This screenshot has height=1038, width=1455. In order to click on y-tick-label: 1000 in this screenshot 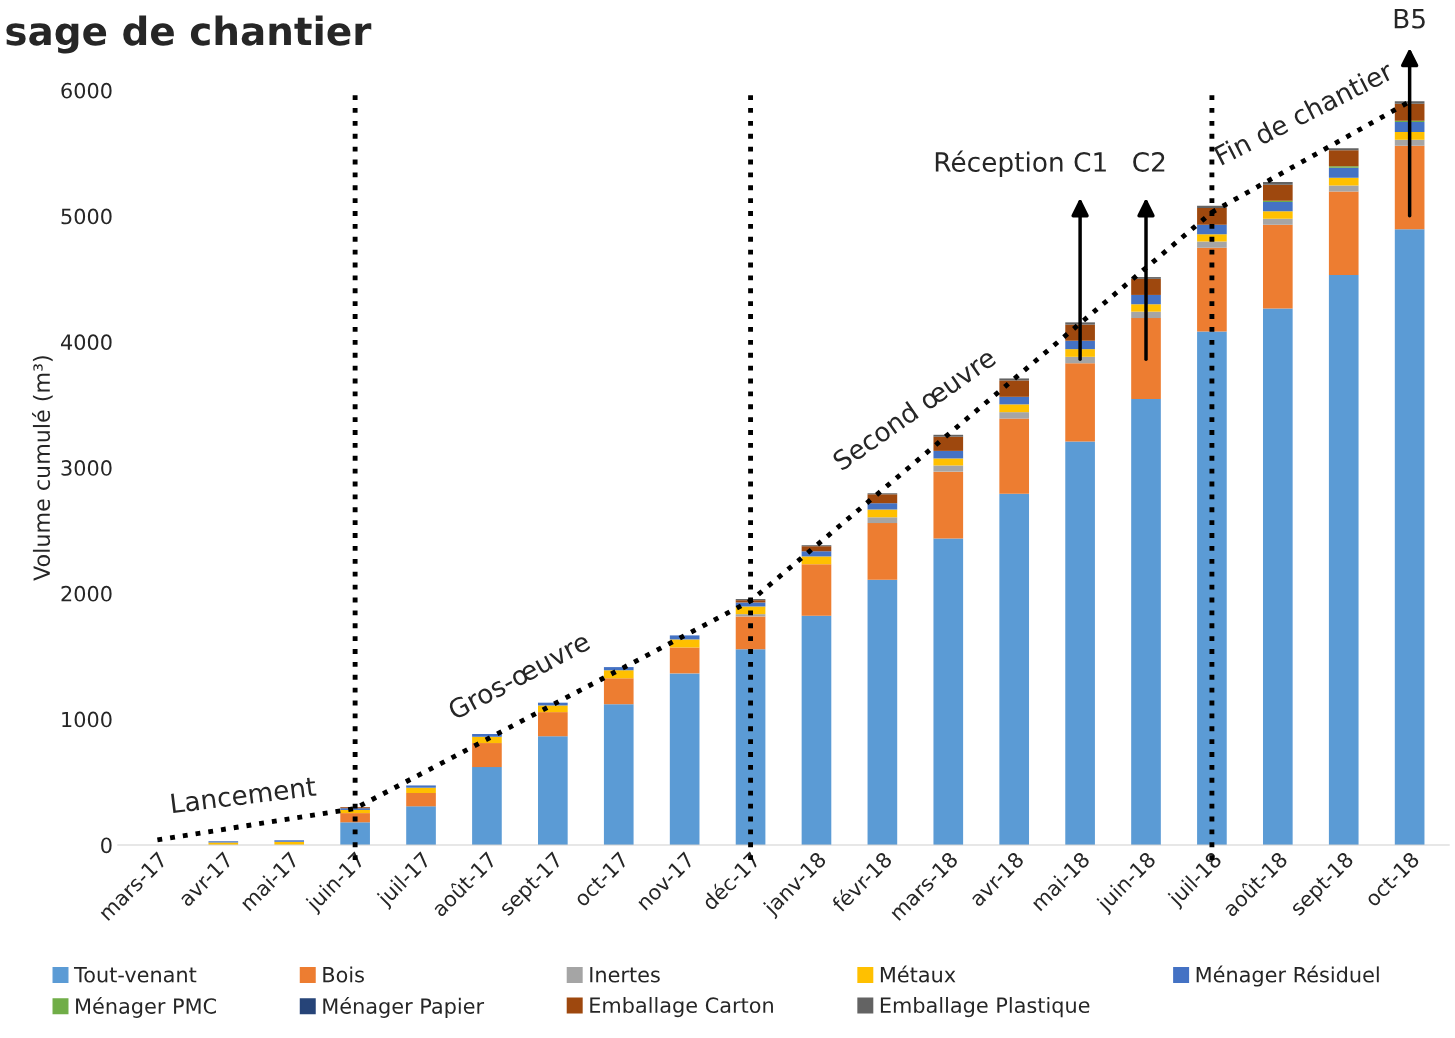, I will do `click(87, 719)`.